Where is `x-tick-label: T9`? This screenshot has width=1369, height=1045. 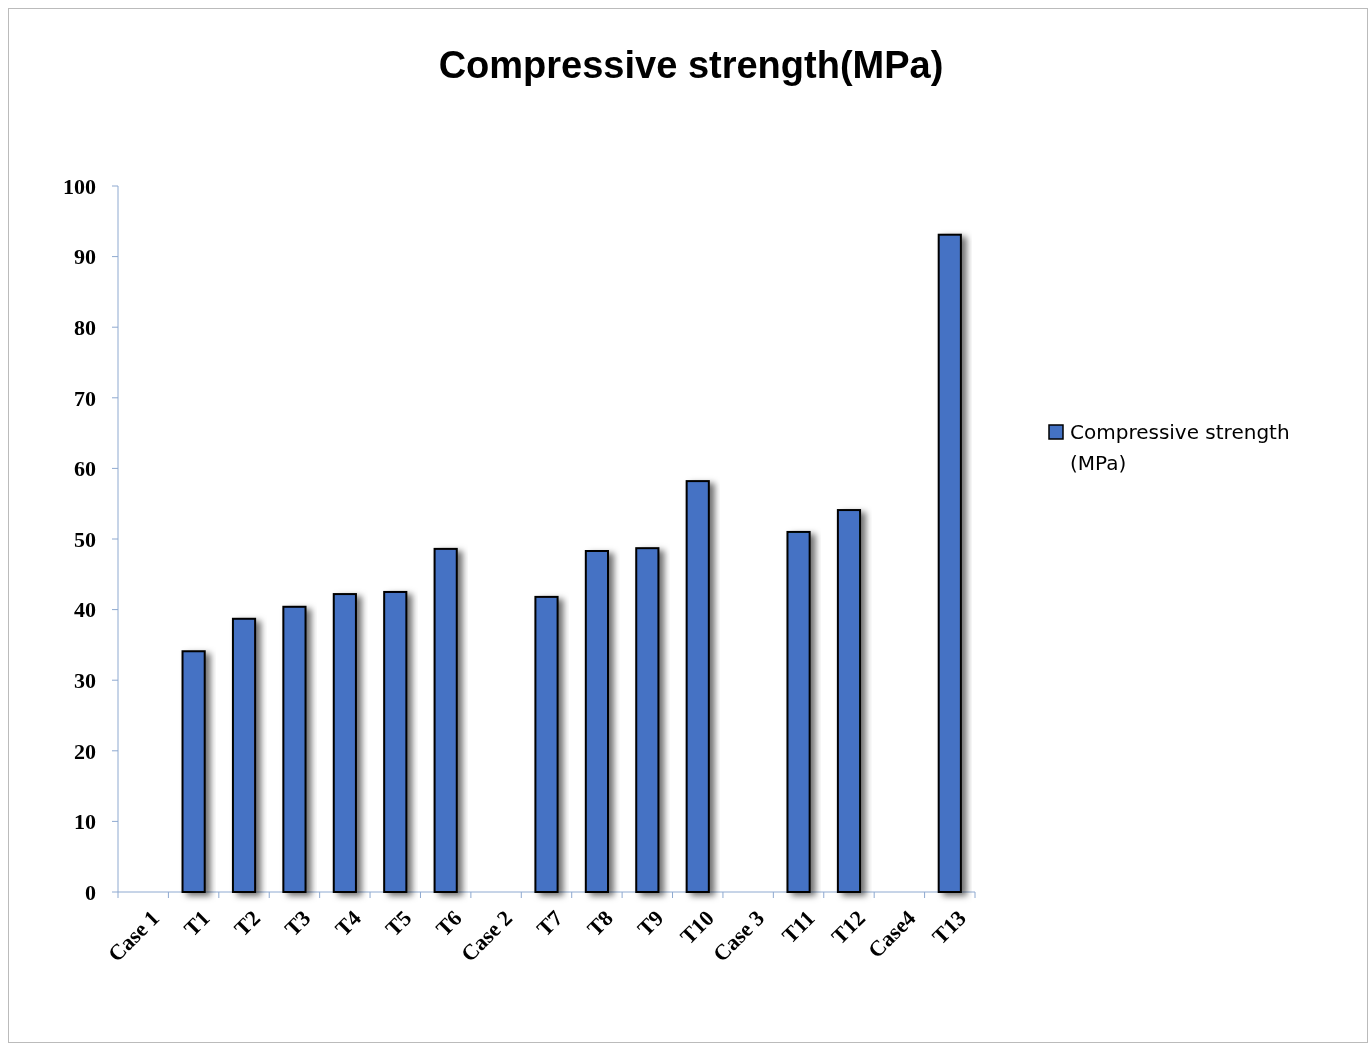
x-tick-label: T9 is located at coordinates (650, 923).